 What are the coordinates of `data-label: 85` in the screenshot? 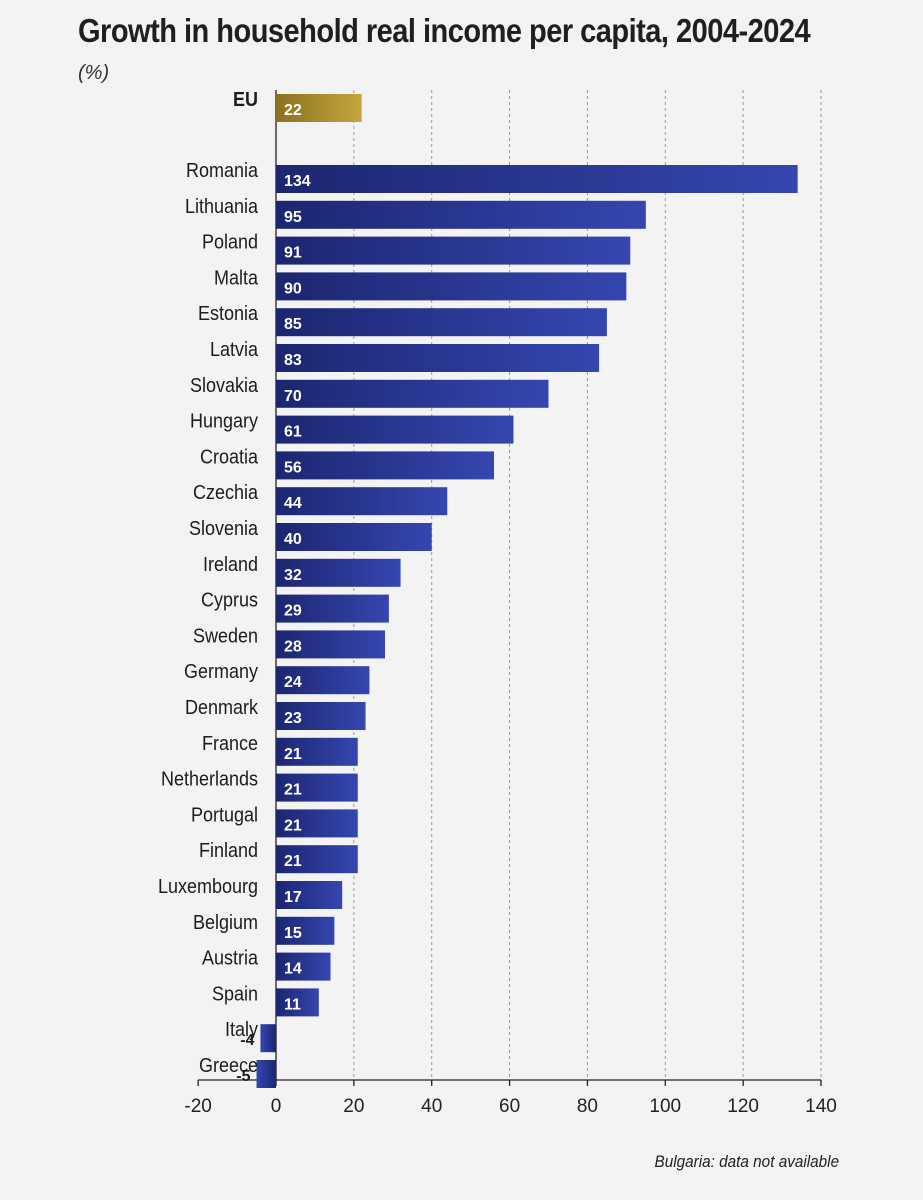 It's located at (293, 324).